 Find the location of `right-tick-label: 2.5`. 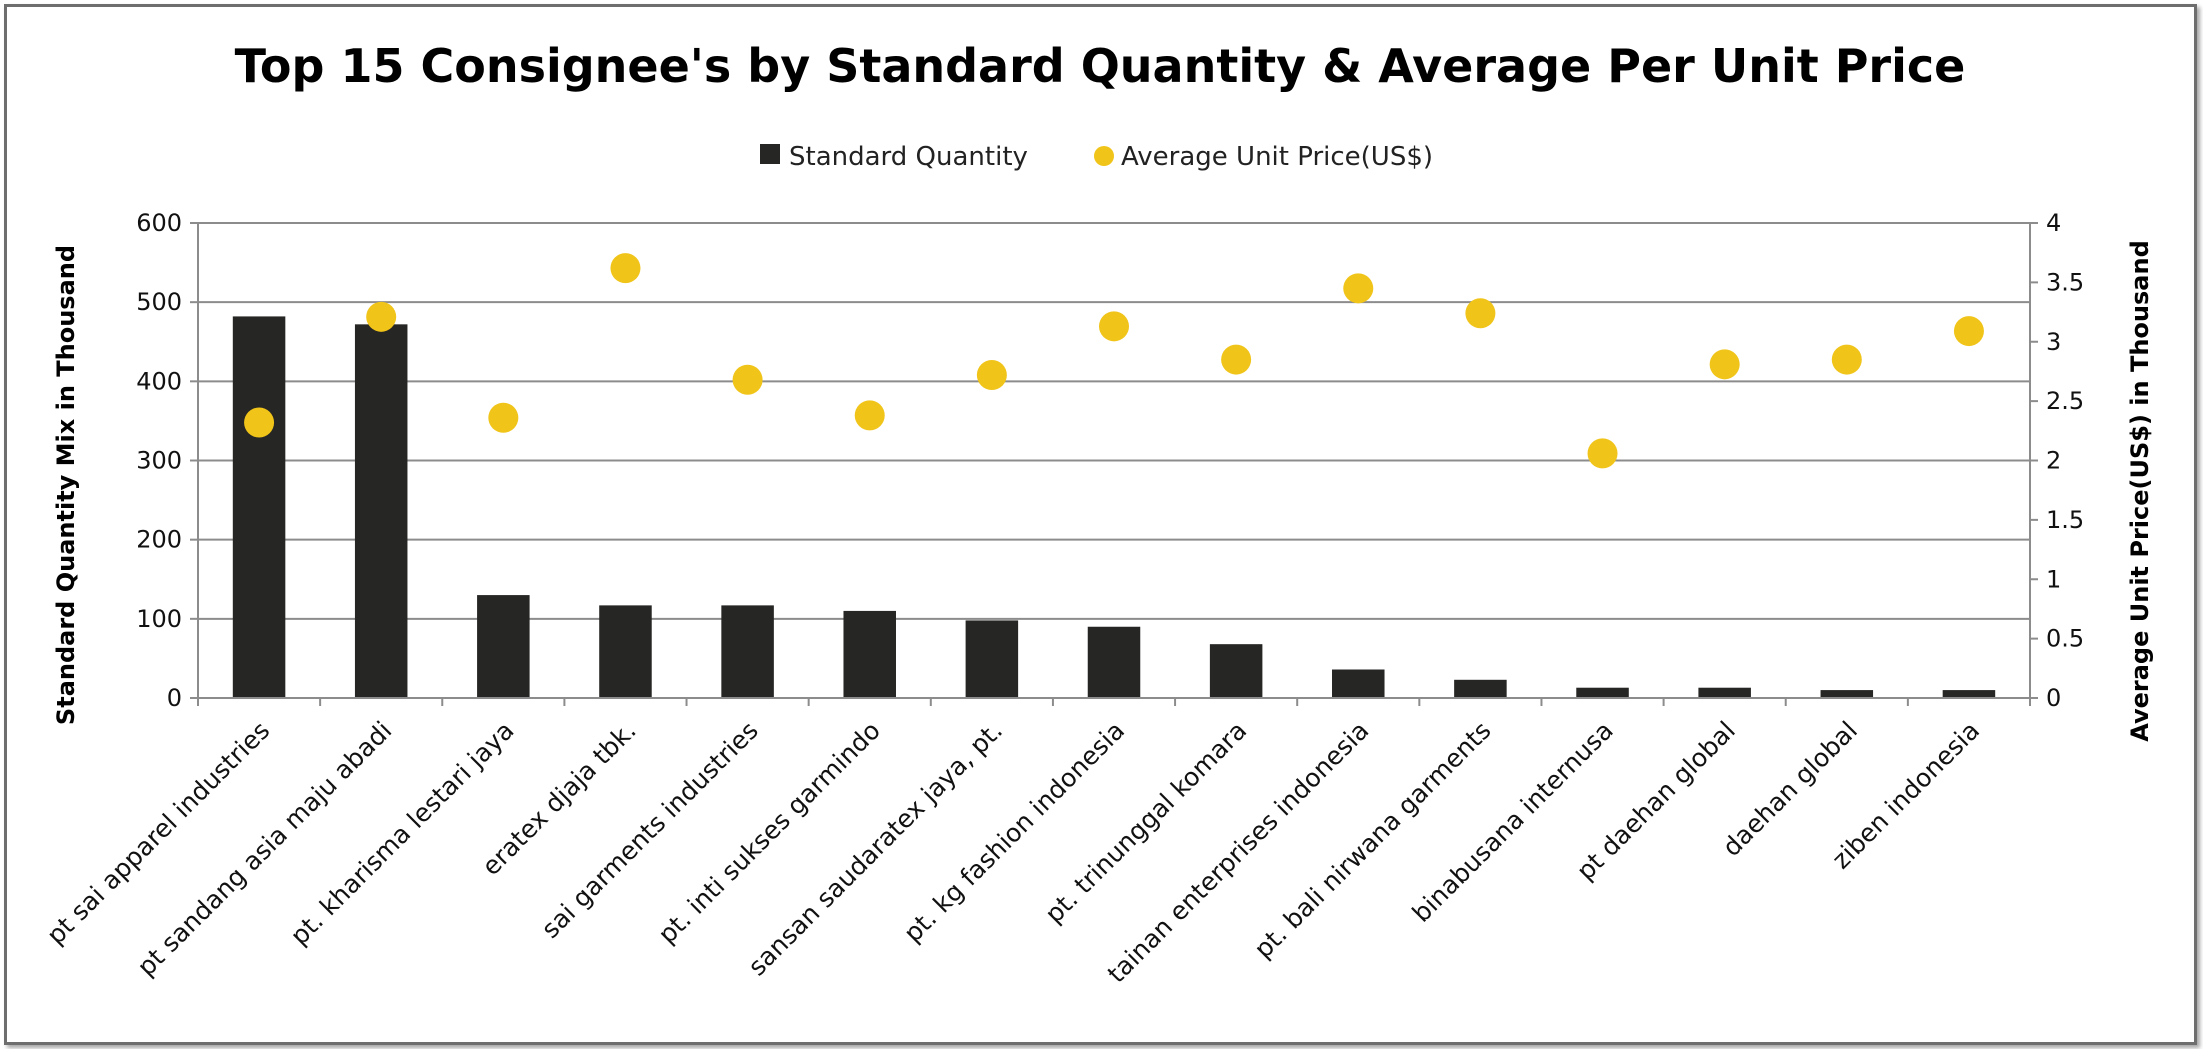

right-tick-label: 2.5 is located at coordinates (2065, 401).